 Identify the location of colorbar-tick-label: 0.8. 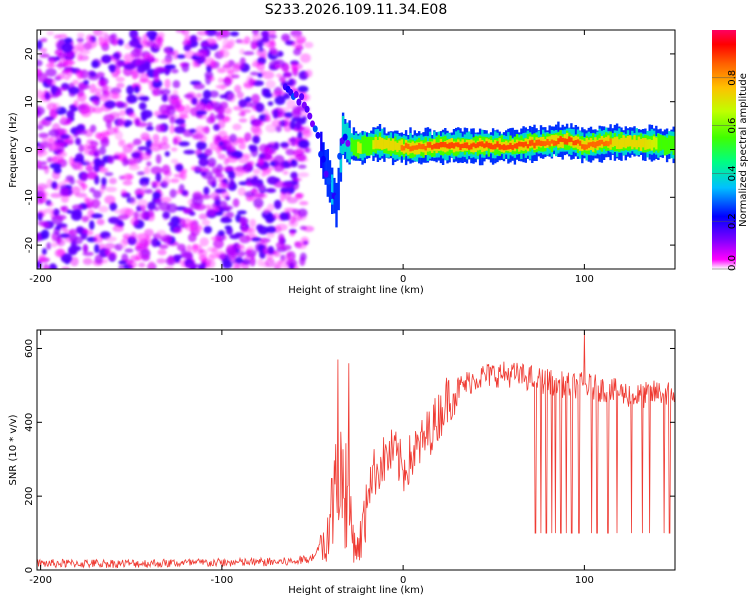
(732, 78).